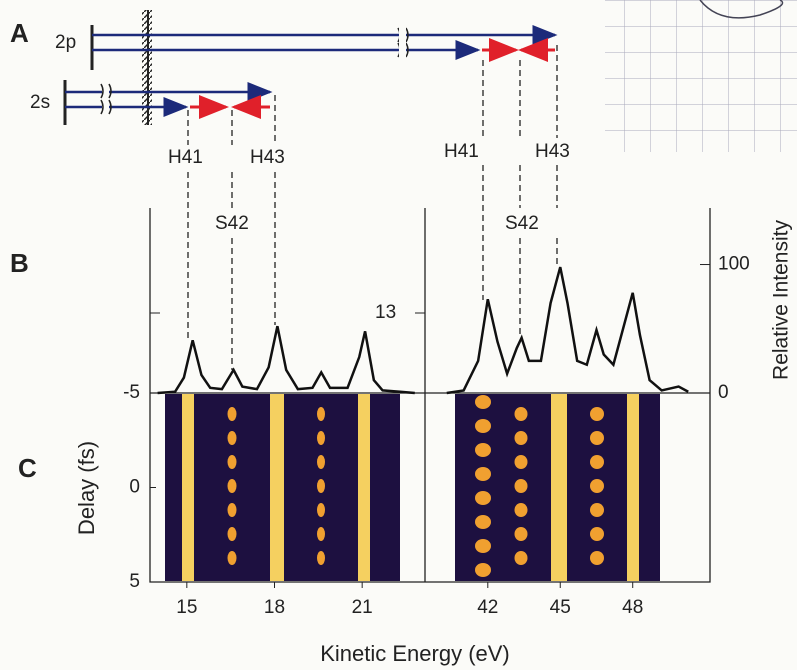 Image resolution: width=797 pixels, height=670 pixels. Describe the element at coordinates (632, 607) in the screenshot. I see `x-tick-label: 48` at that location.